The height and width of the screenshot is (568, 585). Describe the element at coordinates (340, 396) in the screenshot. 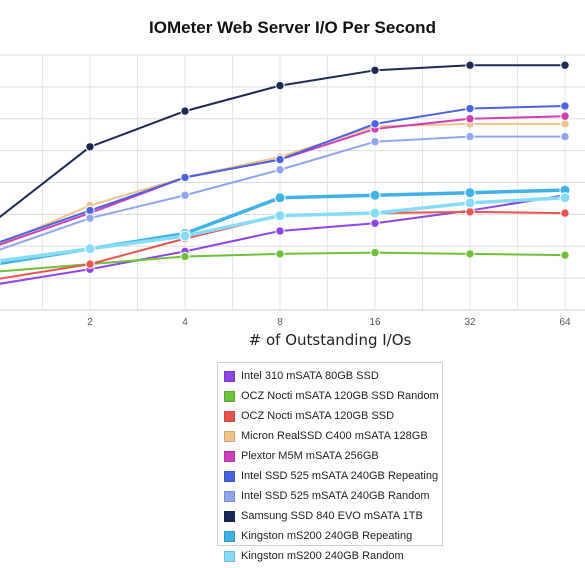

I see `legend-label: OCZ Nocti mSATA 120GB SSD Random` at that location.